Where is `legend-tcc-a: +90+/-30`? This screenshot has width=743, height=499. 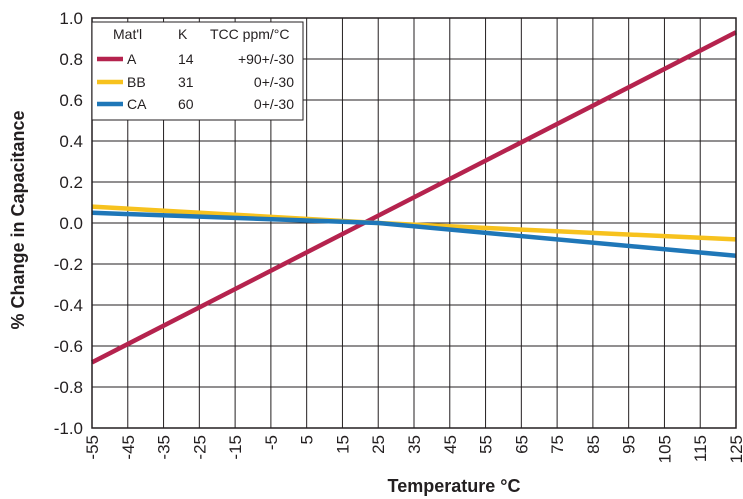 legend-tcc-a: +90+/-30 is located at coordinates (266, 59).